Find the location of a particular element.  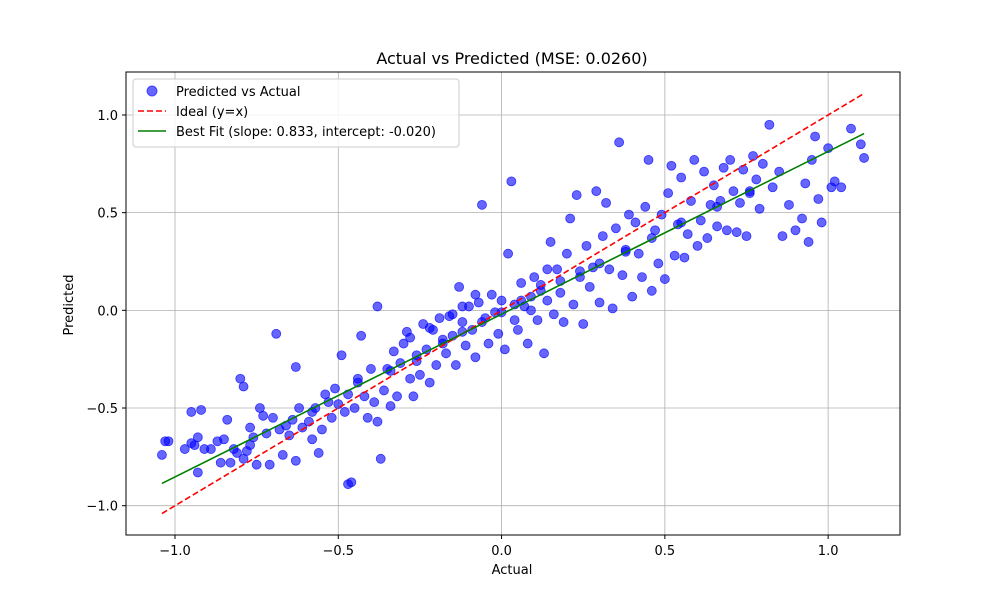

x-axis-ticks: −1.0 −0.5 0.0 0.5 1.0 is located at coordinates (498, 547).